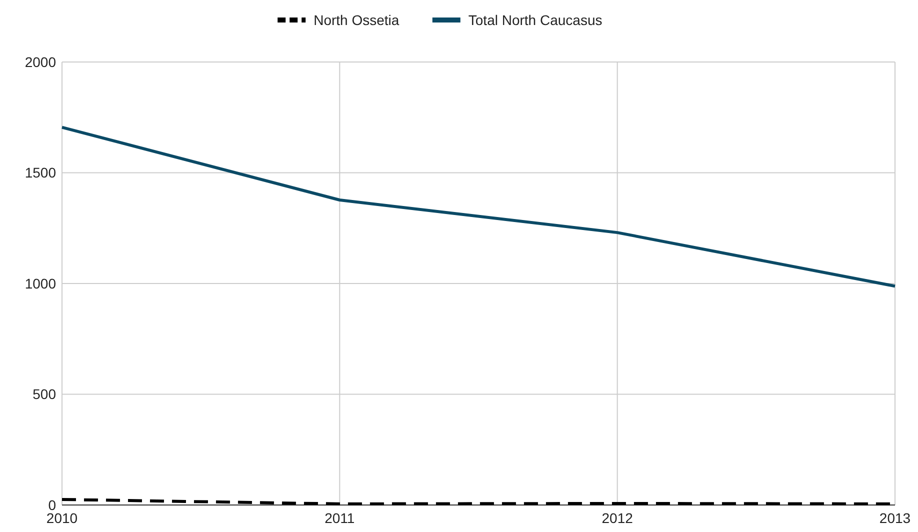  Describe the element at coordinates (618, 518) in the screenshot. I see `x-tick-label: 2012` at that location.